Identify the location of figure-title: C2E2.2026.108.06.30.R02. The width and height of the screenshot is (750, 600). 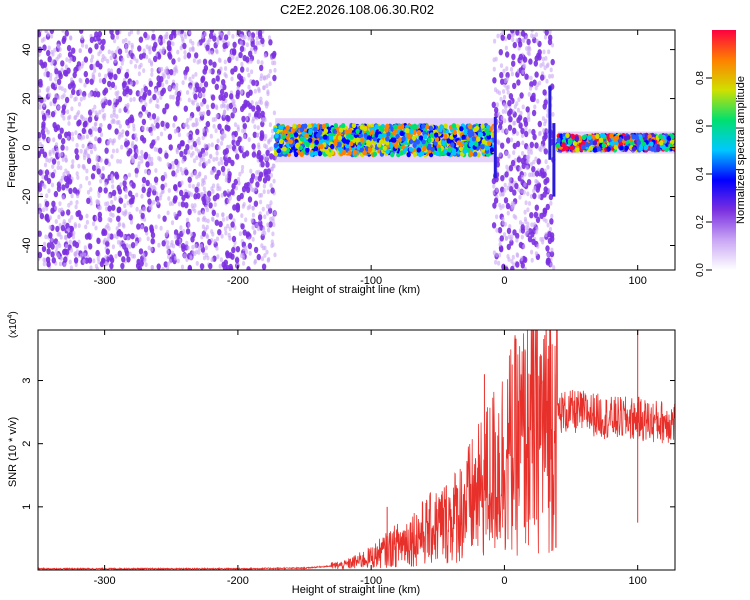
(357, 9).